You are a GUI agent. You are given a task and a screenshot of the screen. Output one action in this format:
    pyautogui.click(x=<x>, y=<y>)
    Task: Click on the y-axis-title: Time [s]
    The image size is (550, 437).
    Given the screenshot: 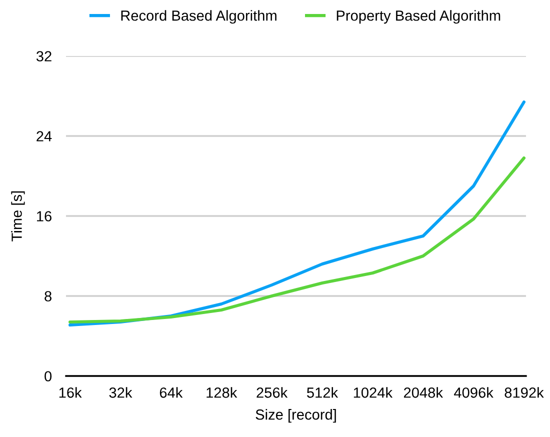 What is the action you would take?
    pyautogui.click(x=18, y=216)
    